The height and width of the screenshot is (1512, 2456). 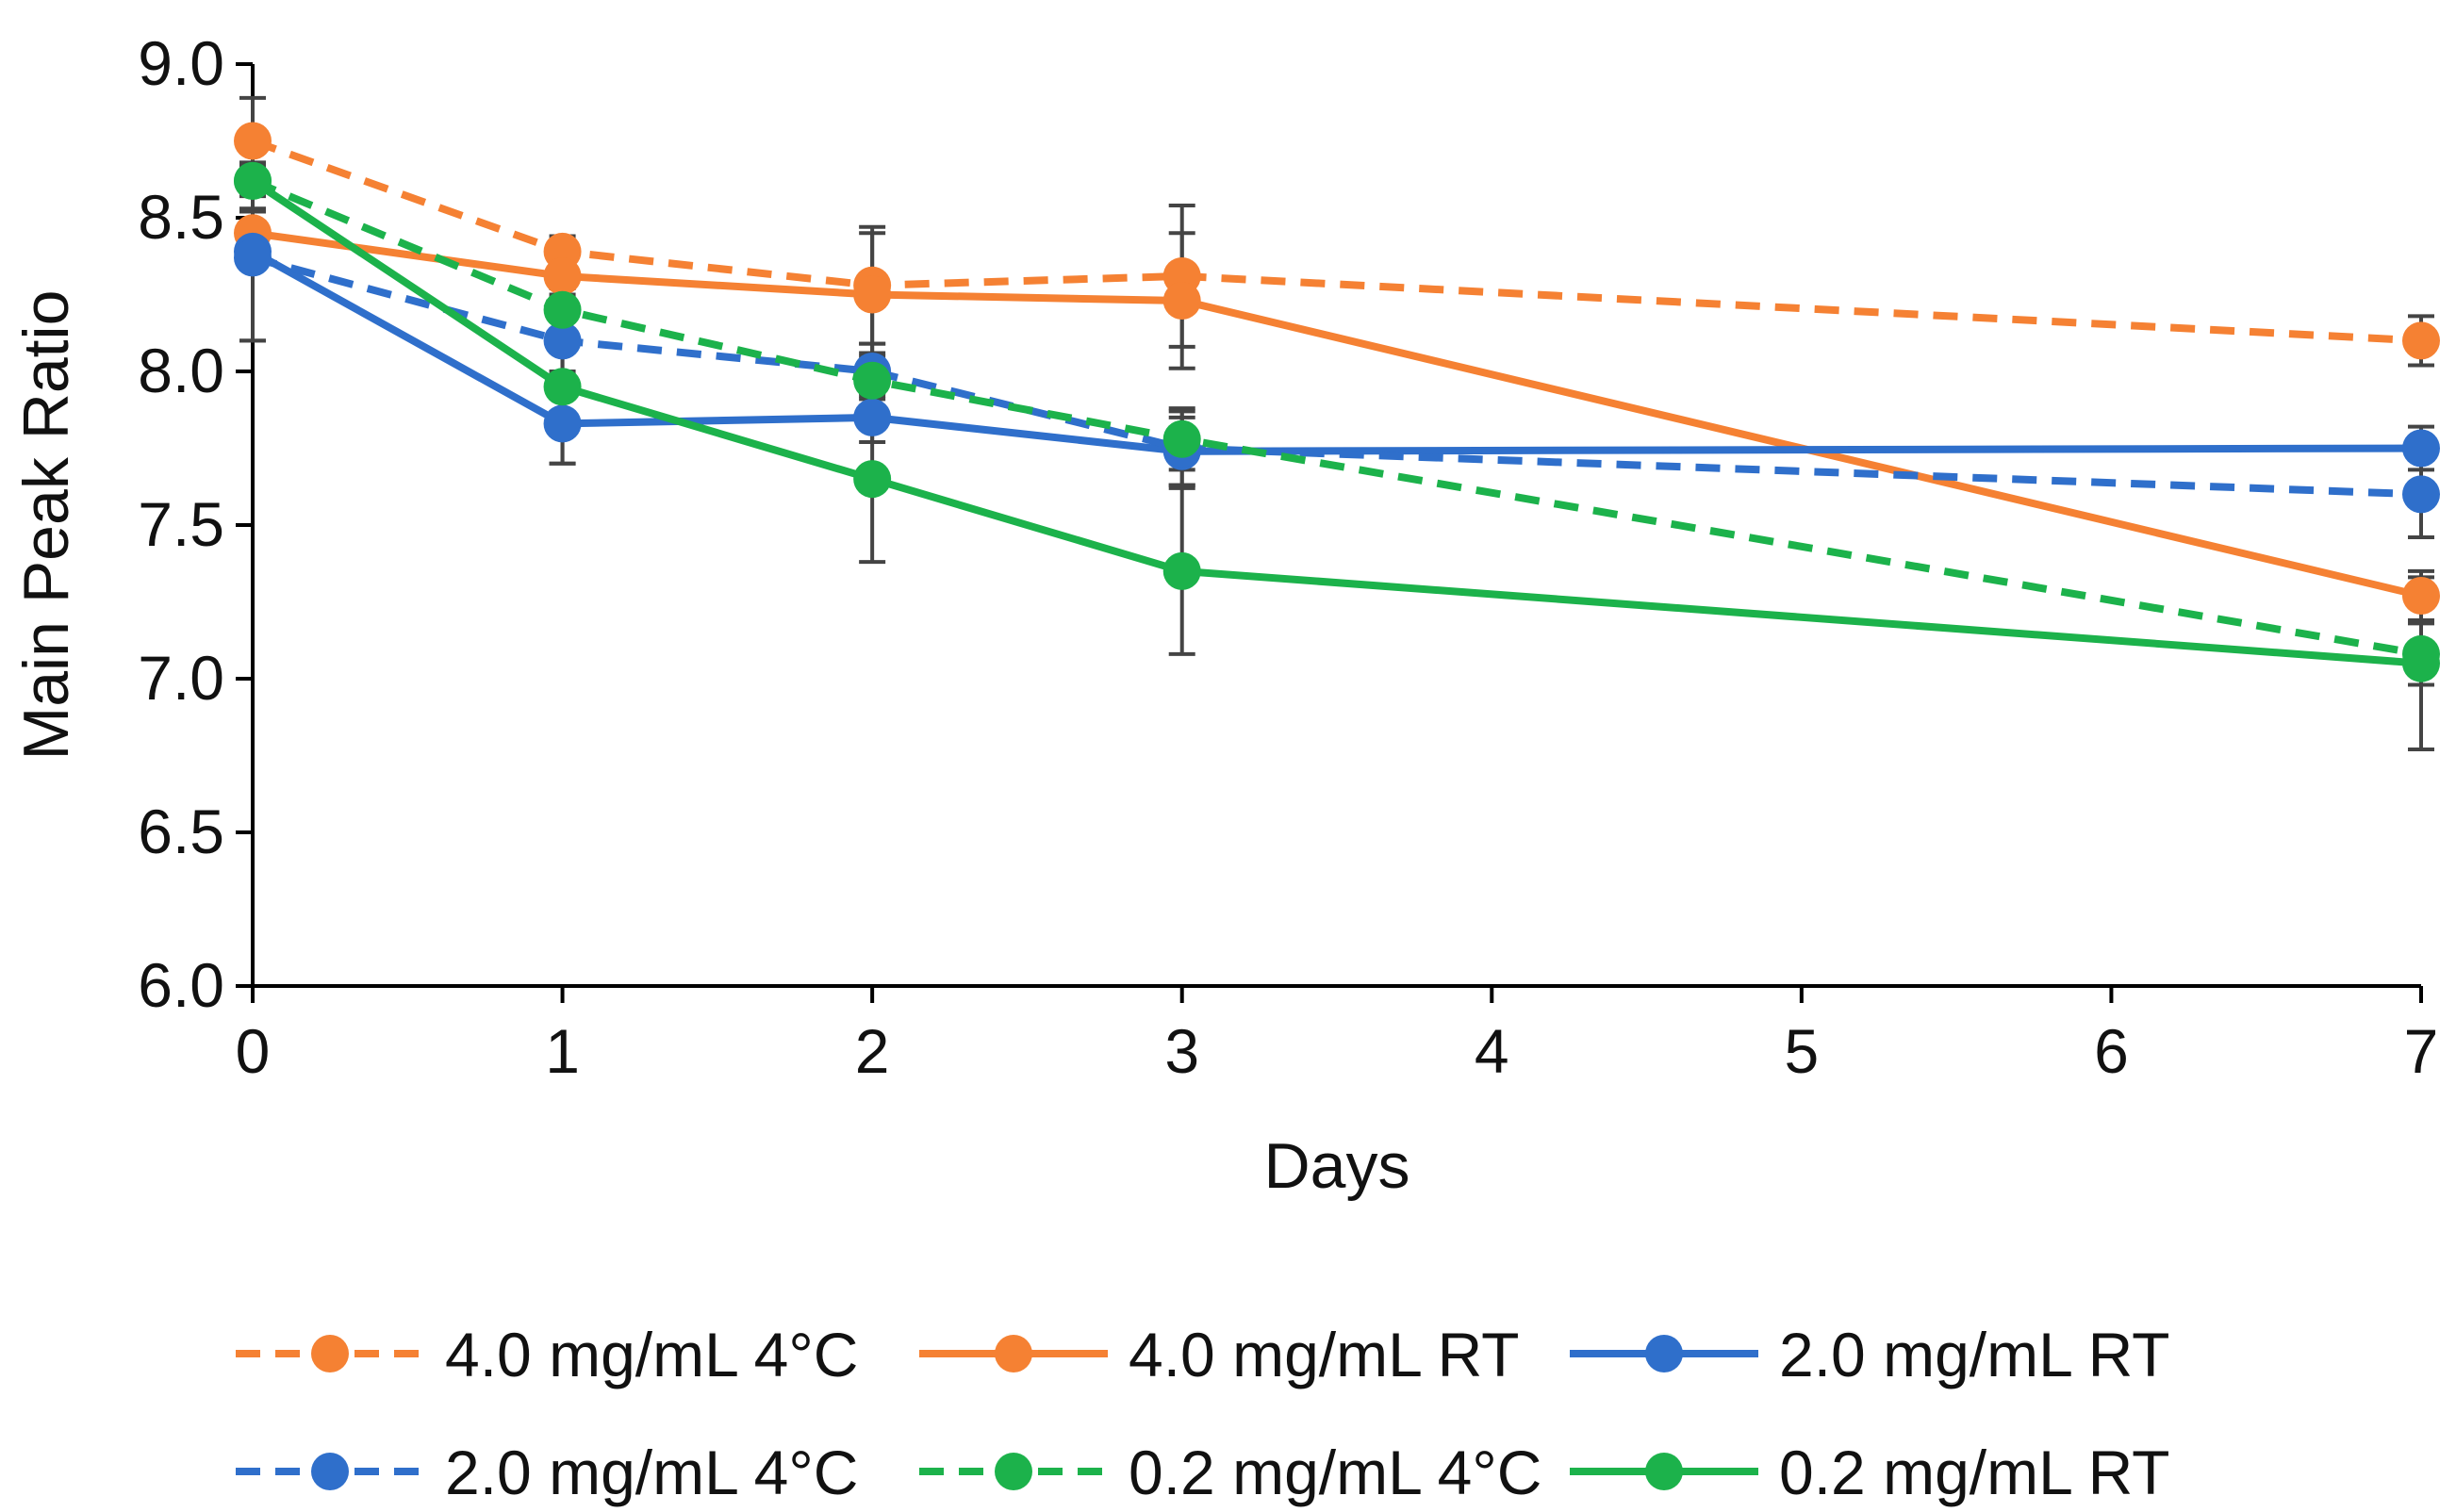 What do you see at coordinates (563, 1051) in the screenshot?
I see `x-tick-label: 1` at bounding box center [563, 1051].